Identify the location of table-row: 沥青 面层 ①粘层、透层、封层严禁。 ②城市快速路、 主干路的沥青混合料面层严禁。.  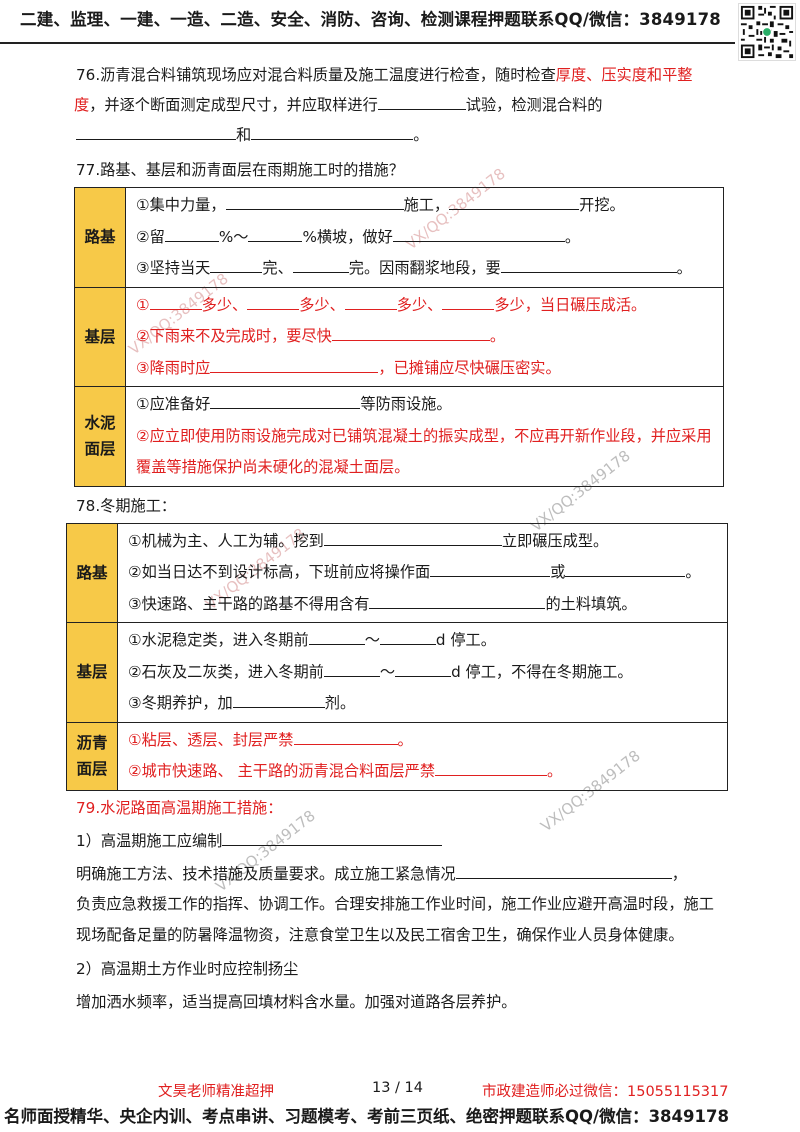
(397, 756).